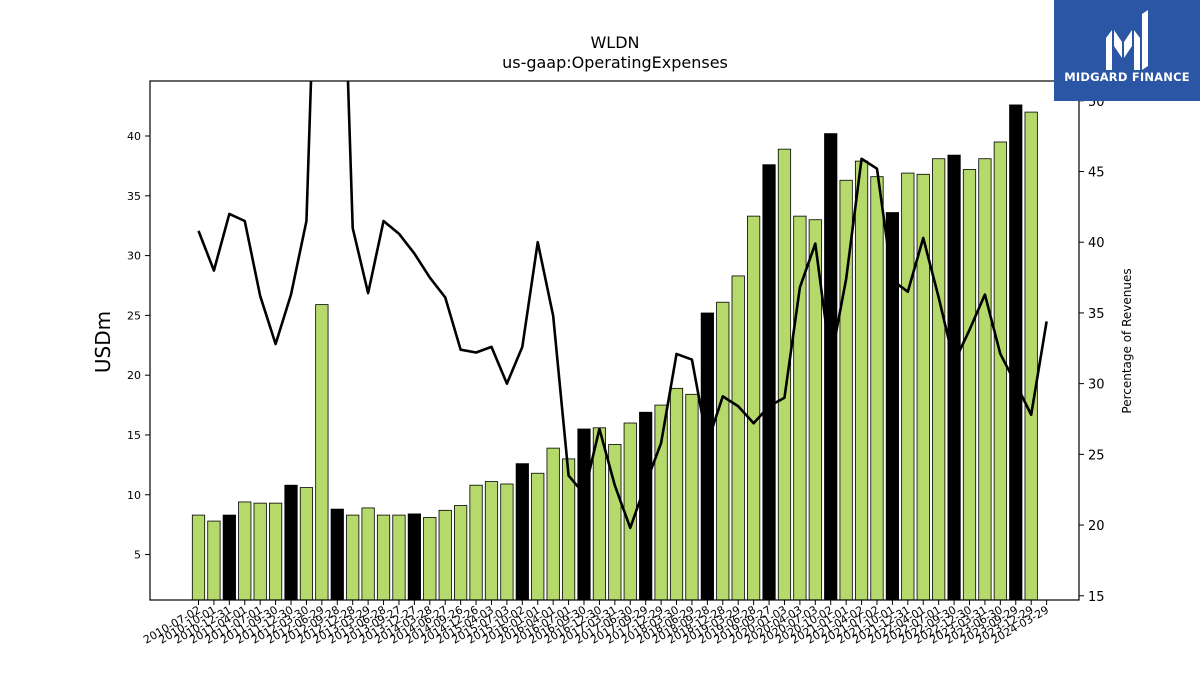 The width and height of the screenshot is (1200, 675). I want to click on y-tick-label: 20, so click(134, 375).